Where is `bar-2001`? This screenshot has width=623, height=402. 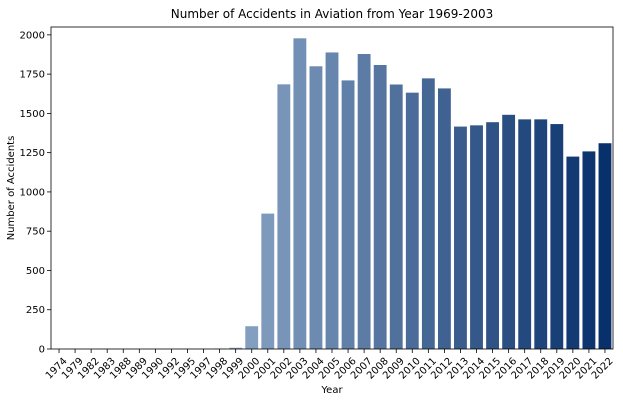 bar-2001 is located at coordinates (268, 281).